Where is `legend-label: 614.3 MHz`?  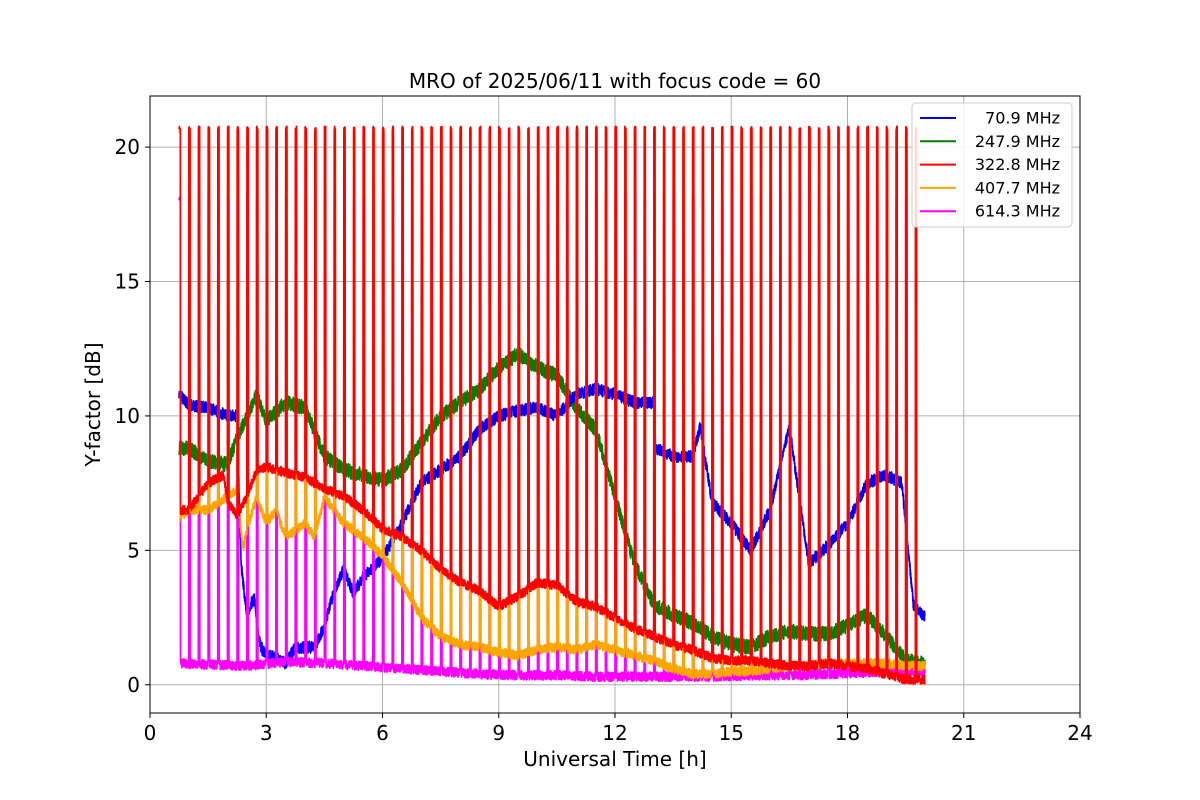
legend-label: 614.3 MHz is located at coordinates (1017, 211).